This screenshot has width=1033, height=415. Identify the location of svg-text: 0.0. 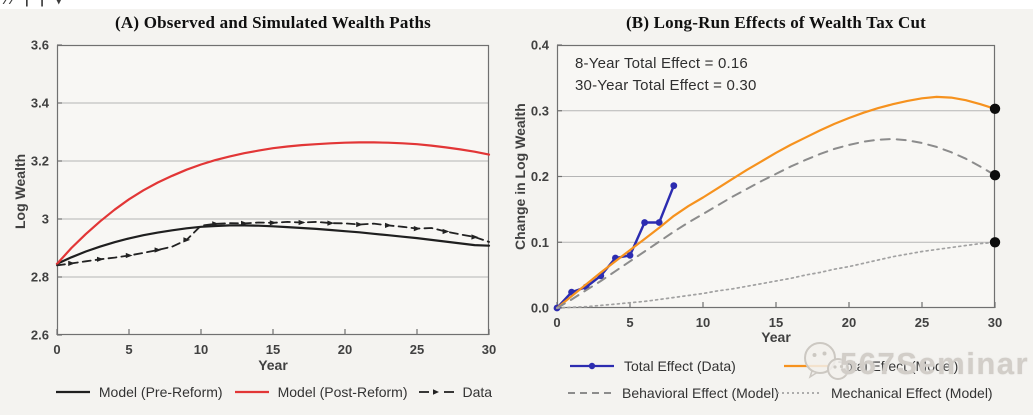
(540, 308).